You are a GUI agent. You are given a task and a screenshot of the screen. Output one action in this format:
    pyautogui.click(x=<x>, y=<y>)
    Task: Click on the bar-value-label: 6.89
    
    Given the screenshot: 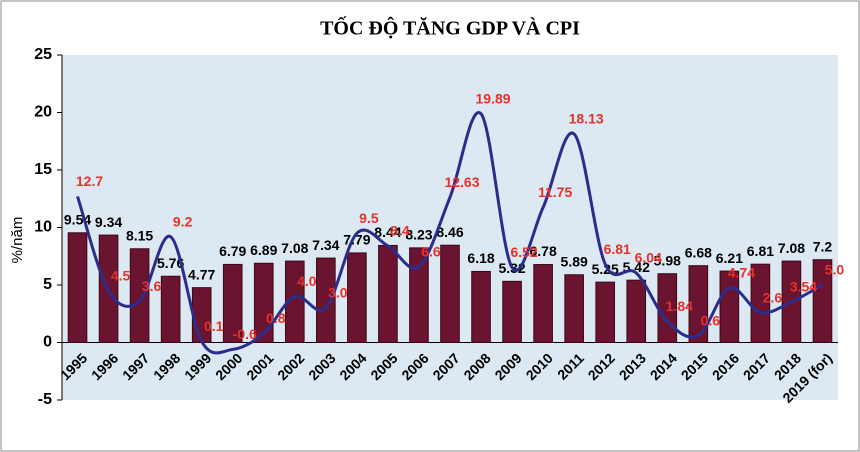 What is the action you would take?
    pyautogui.click(x=263, y=250)
    